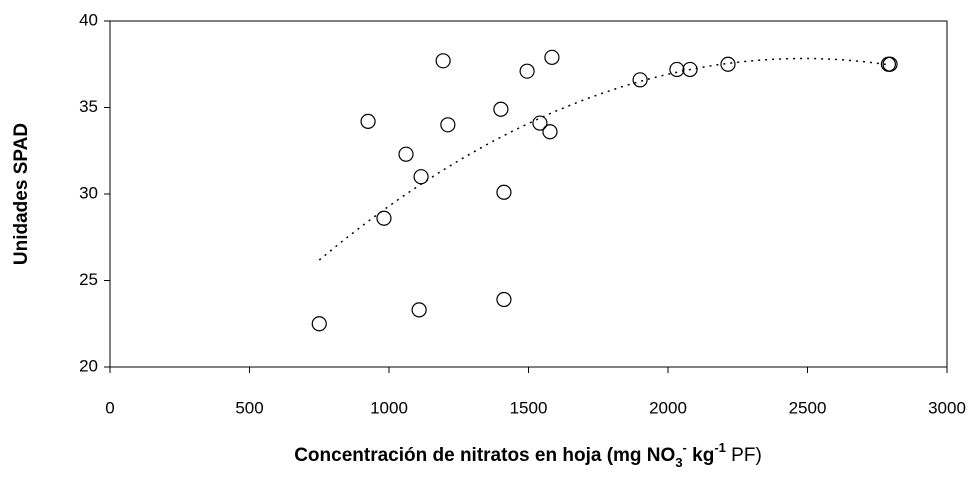 The image size is (979, 478). What do you see at coordinates (389, 407) in the screenshot?
I see `x-tick-label: 1000` at bounding box center [389, 407].